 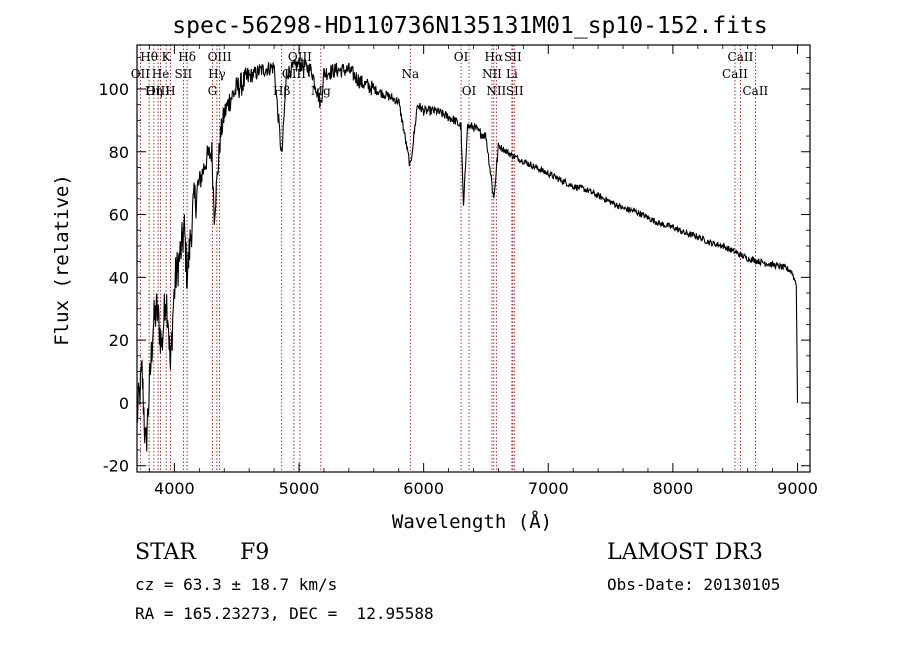 I want to click on line-label-24: SII, so click(x=515, y=91).